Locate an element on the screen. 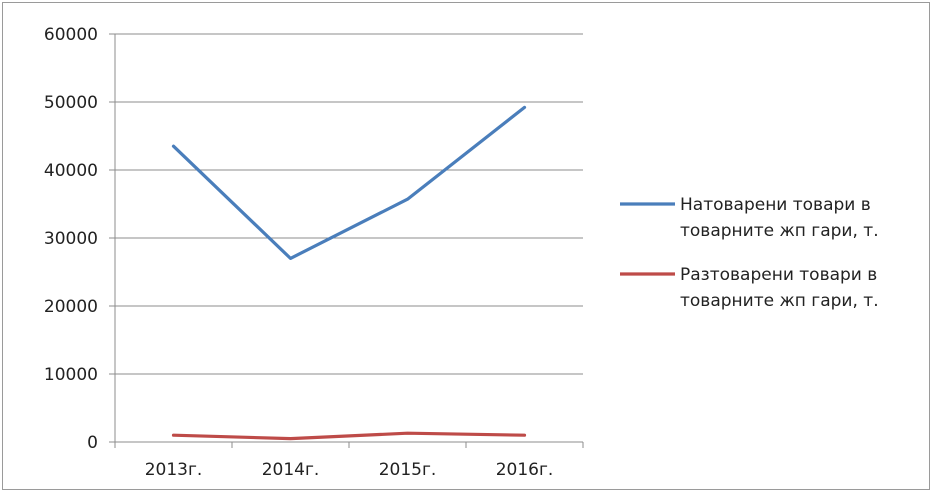 The image size is (933, 493). y-tick-label: 0 is located at coordinates (92, 443).